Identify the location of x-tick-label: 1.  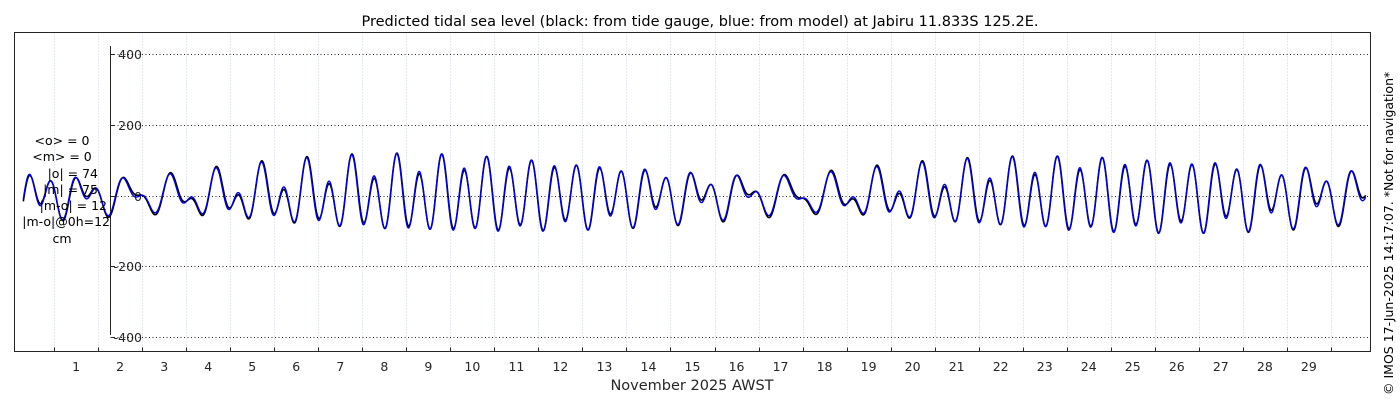
(76, 366).